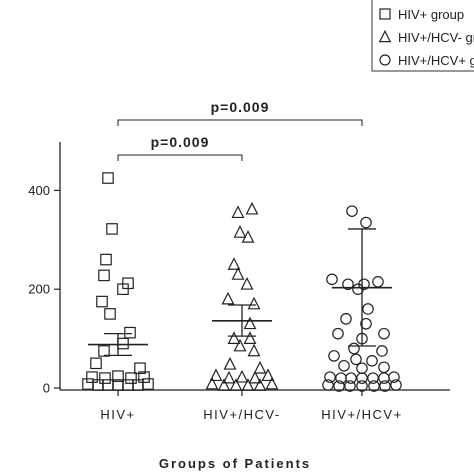 This screenshot has height=474, width=474. Describe the element at coordinates (385, 60) in the screenshot. I see `circle-legend-marker` at that location.